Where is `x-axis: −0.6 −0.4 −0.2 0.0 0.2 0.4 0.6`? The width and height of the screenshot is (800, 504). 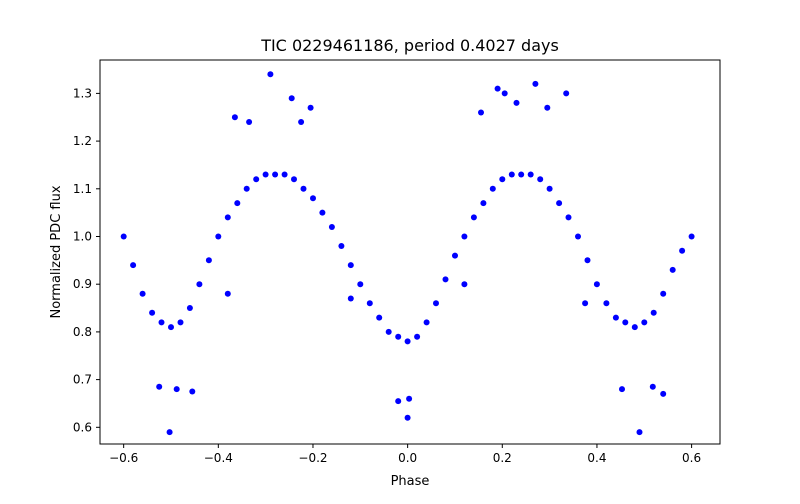
x-axis: −0.6 −0.4 −0.2 0.0 0.2 0.4 0.6 is located at coordinates (405, 454).